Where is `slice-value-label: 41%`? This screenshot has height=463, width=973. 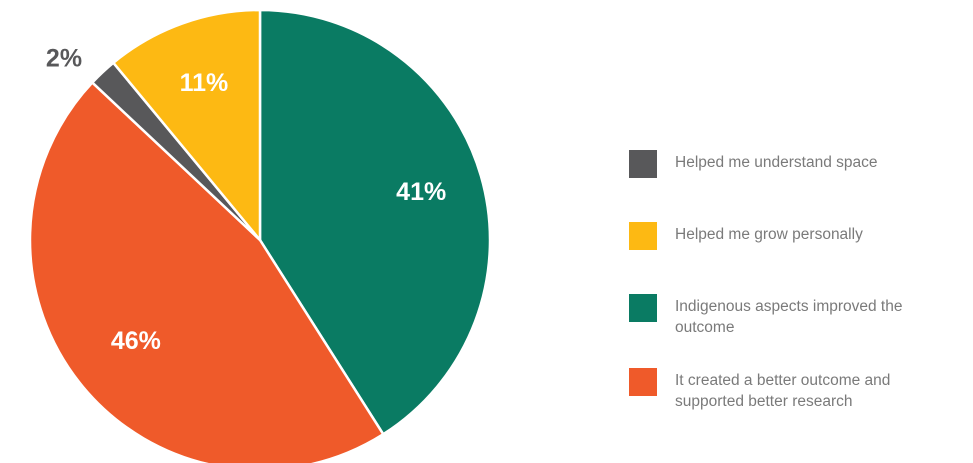 slice-value-label: 41% is located at coordinates (421, 192).